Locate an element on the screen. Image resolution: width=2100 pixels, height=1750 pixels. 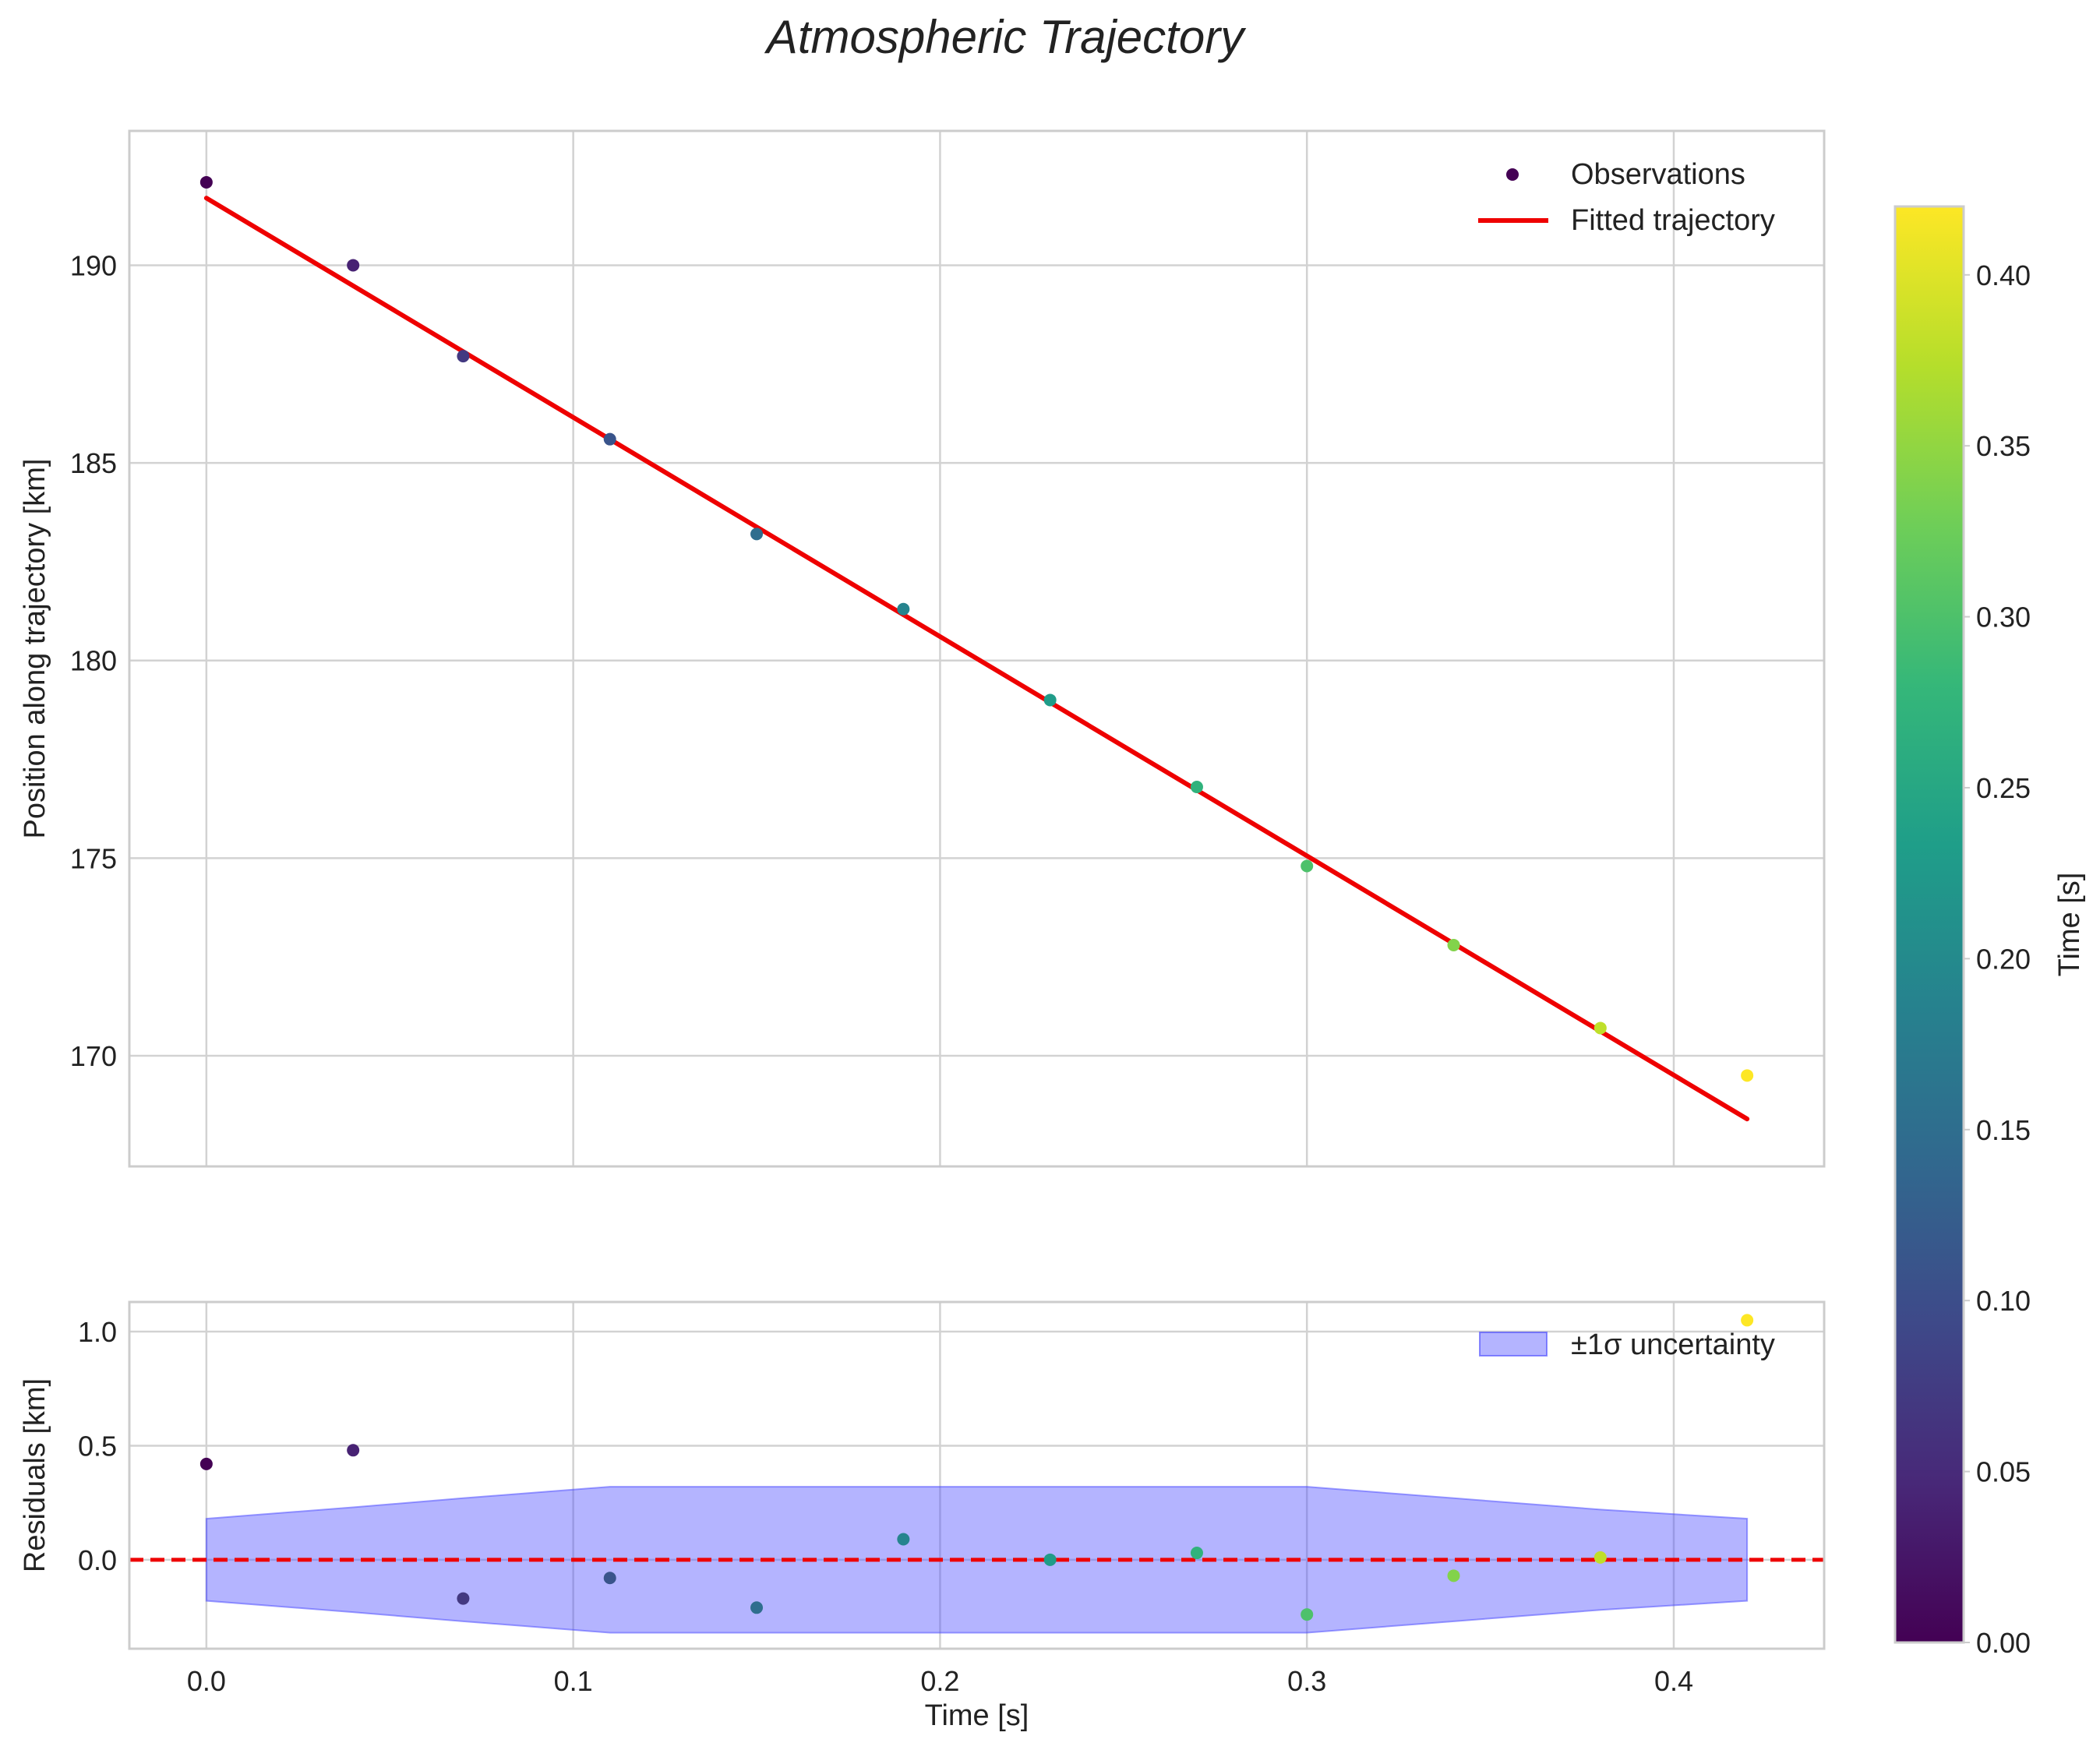
legend-band-label: ±1σ uncertainty is located at coordinates (1673, 1344).